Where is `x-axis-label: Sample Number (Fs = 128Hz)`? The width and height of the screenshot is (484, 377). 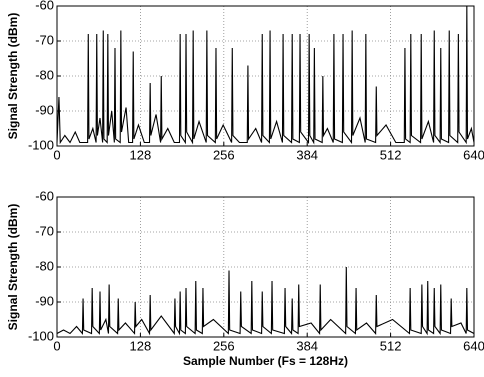
x-axis-label: Sample Number (Fs = 128Hz) is located at coordinates (265, 361).